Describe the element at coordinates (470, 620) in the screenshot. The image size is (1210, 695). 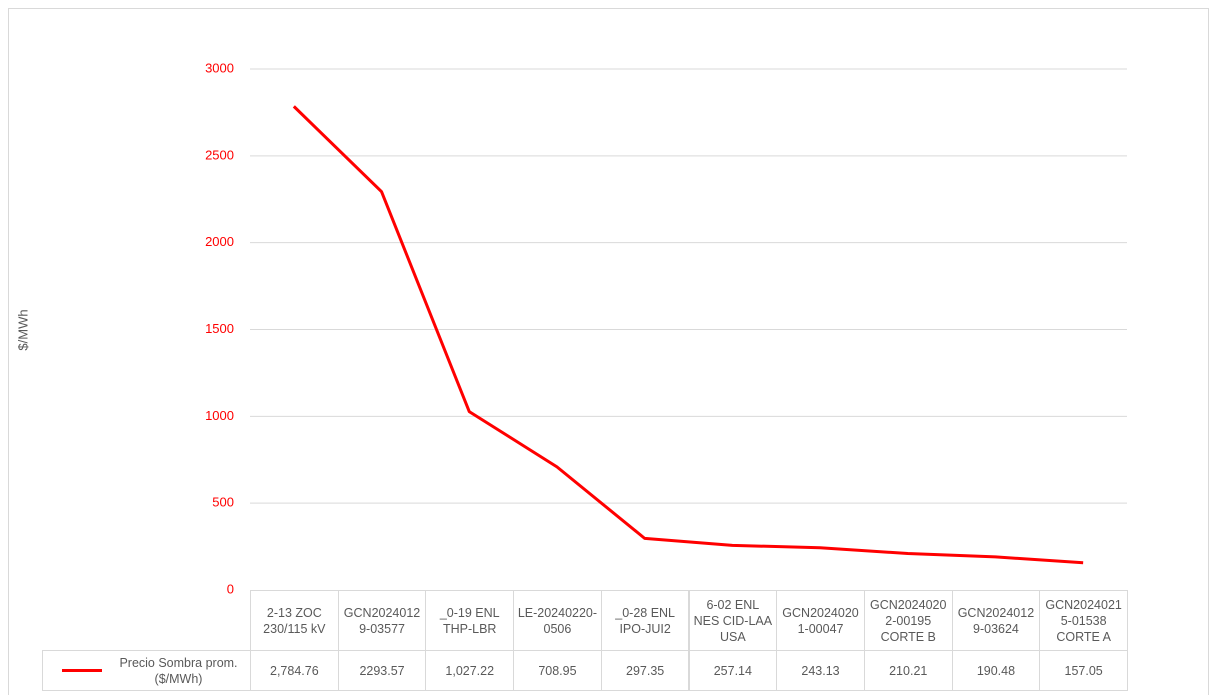
I see `category-cell: _0-19 ENL THP-LBR` at that location.